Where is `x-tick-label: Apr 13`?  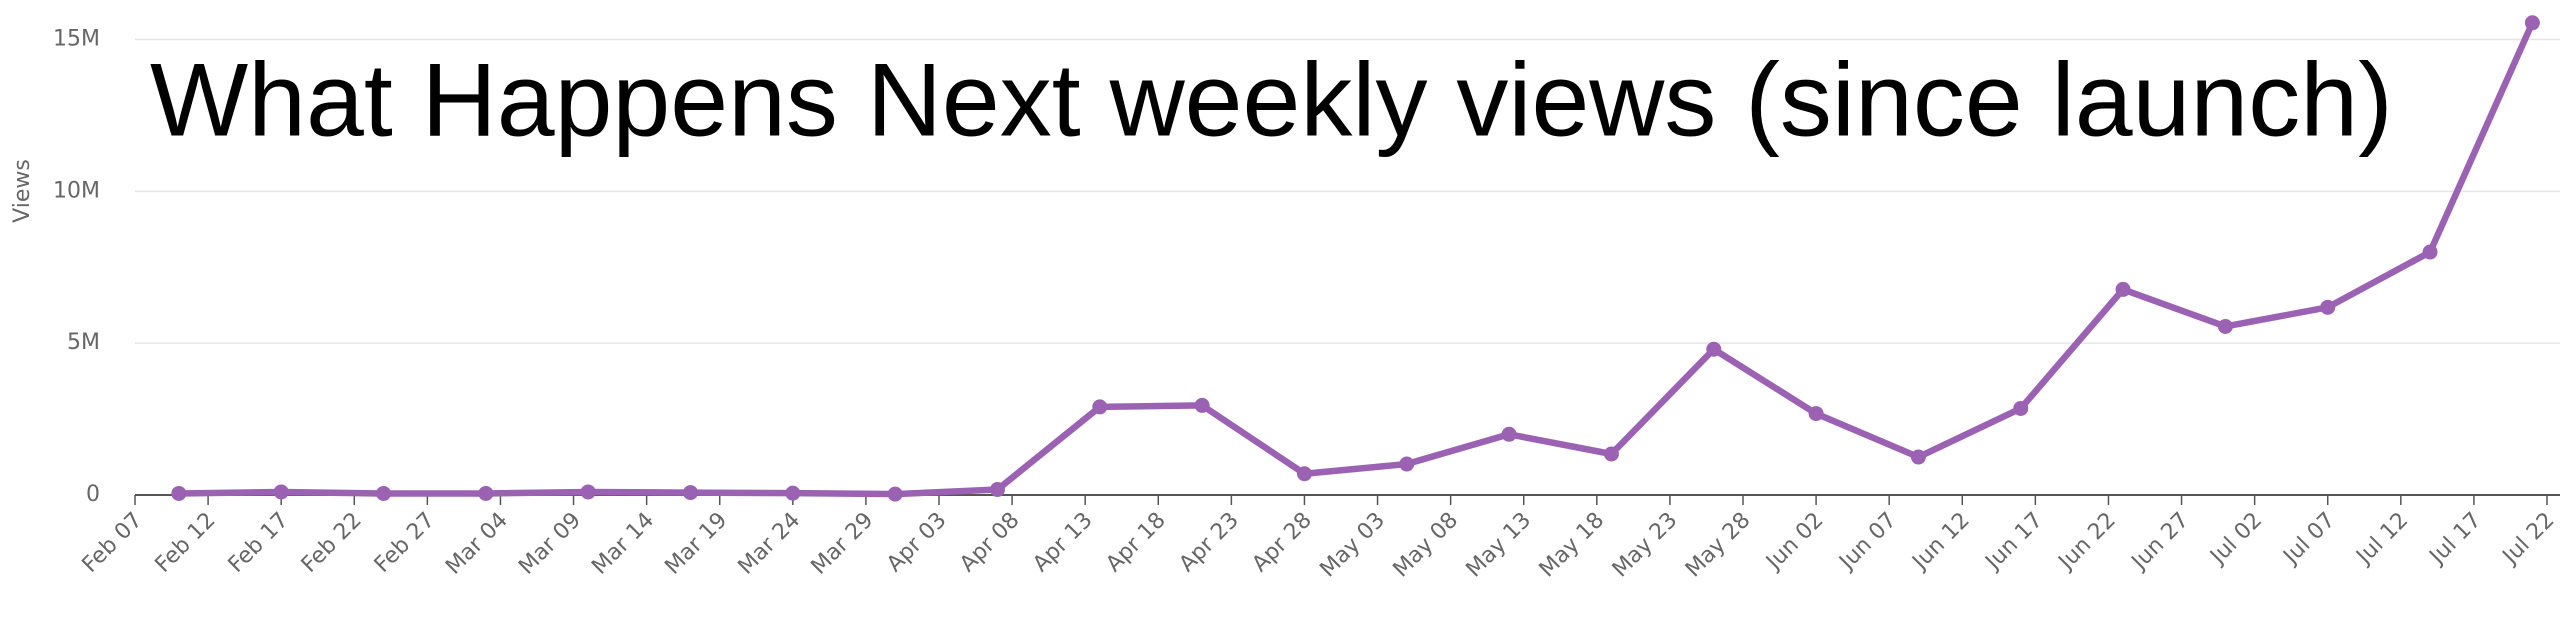
x-tick-label: Apr 13 is located at coordinates (1062, 542).